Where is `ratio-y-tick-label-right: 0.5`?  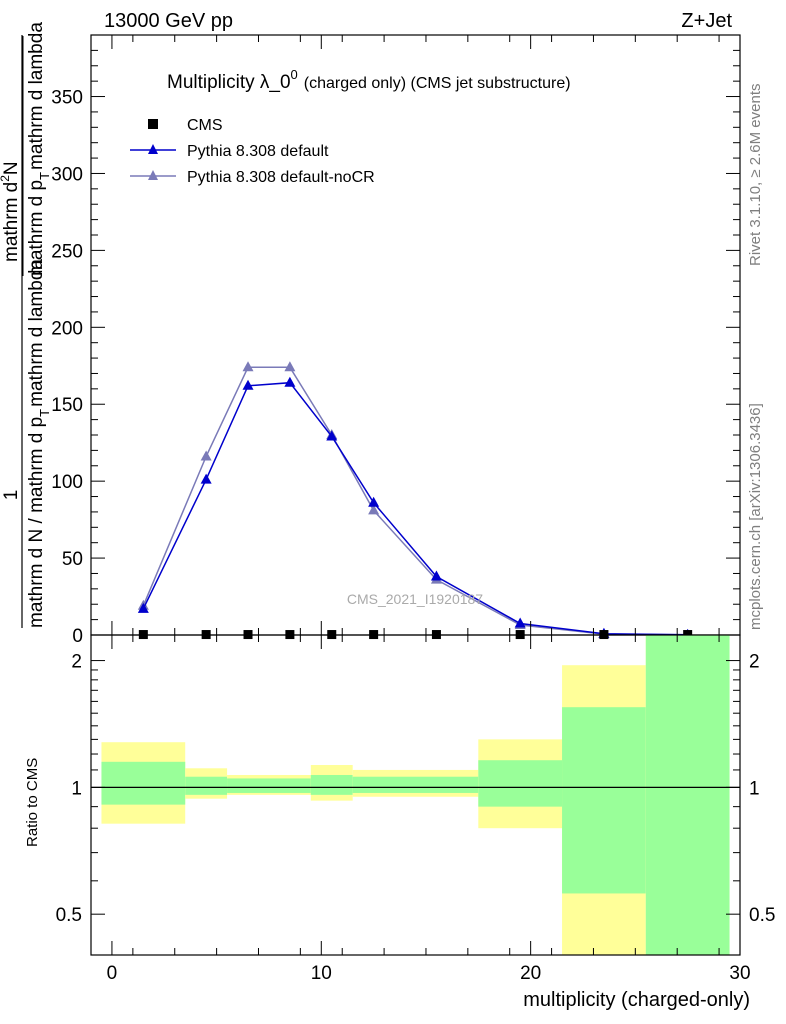 ratio-y-tick-label-right: 0.5 is located at coordinates (762, 915).